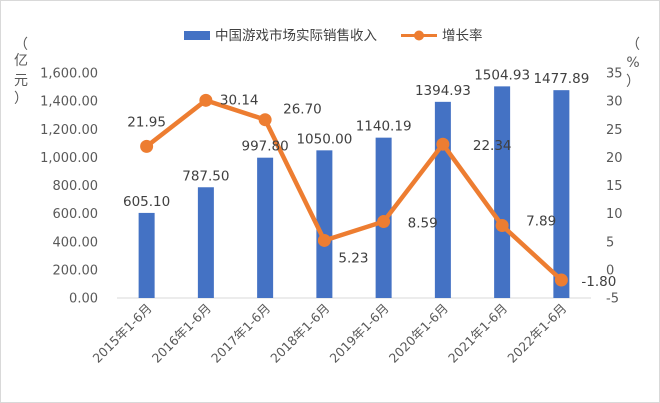  I want to click on left-axis-tick-label: 1,200.00, so click(69, 130).